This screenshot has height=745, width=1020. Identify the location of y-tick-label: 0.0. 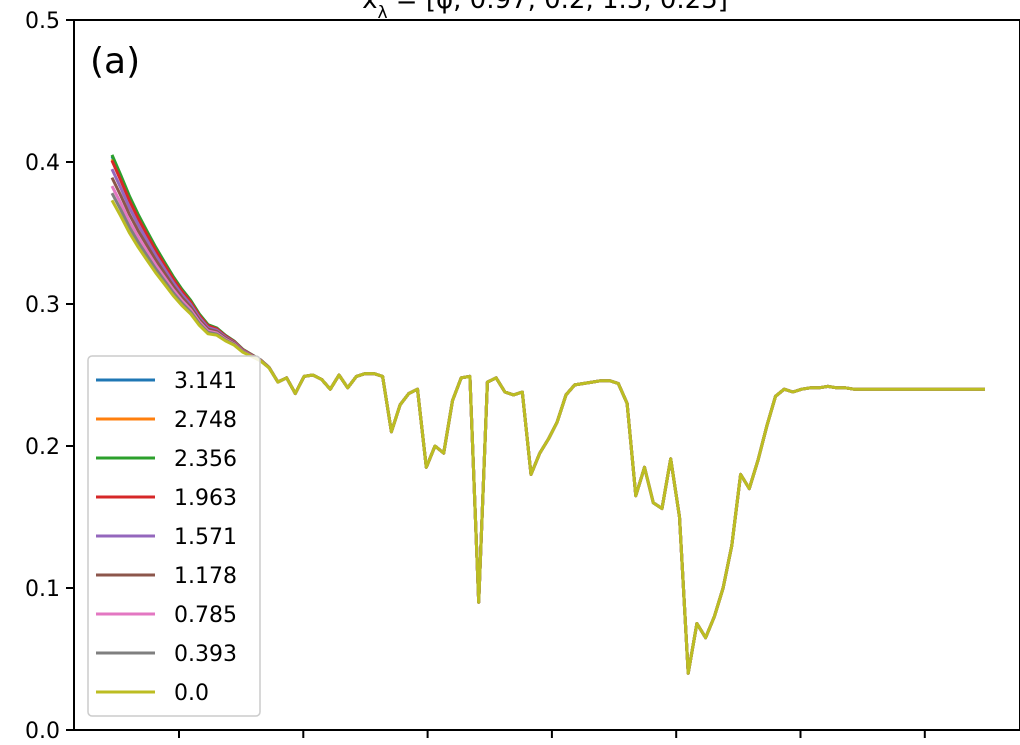
(42, 731).